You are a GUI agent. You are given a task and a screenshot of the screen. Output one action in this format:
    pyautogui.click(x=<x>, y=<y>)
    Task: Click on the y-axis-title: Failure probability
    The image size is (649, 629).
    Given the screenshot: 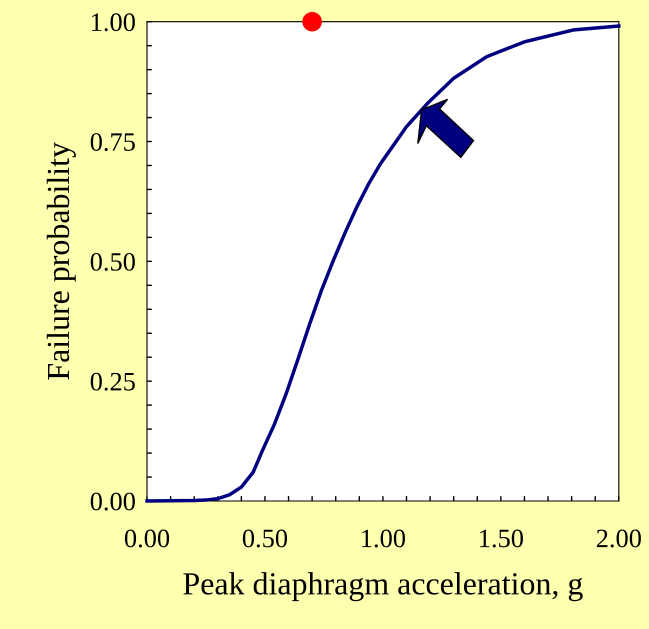 What is the action you would take?
    pyautogui.click(x=61, y=261)
    